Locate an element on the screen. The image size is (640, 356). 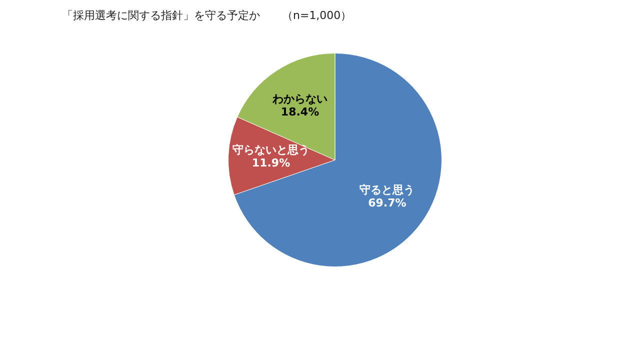
slice-label: 守ると思う is located at coordinates (387, 190).